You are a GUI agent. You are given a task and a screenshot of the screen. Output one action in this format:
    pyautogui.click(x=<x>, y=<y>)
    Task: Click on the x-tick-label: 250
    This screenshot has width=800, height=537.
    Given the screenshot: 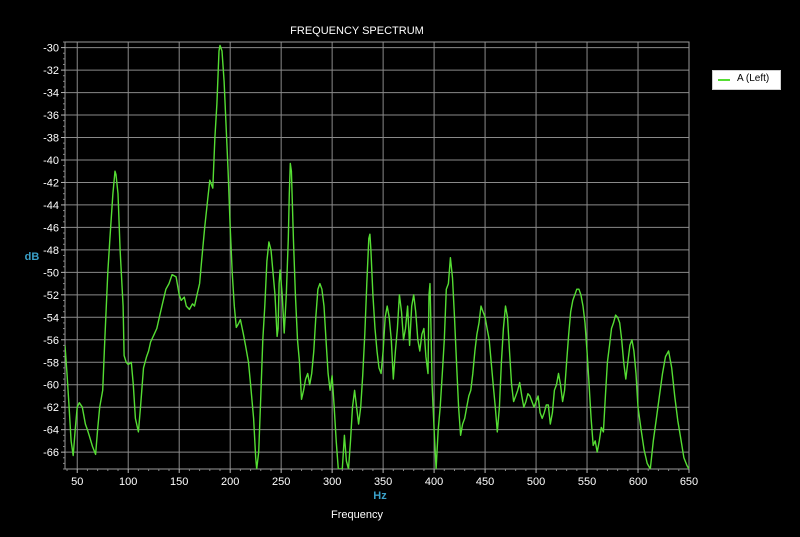 What is the action you would take?
    pyautogui.click(x=281, y=482)
    